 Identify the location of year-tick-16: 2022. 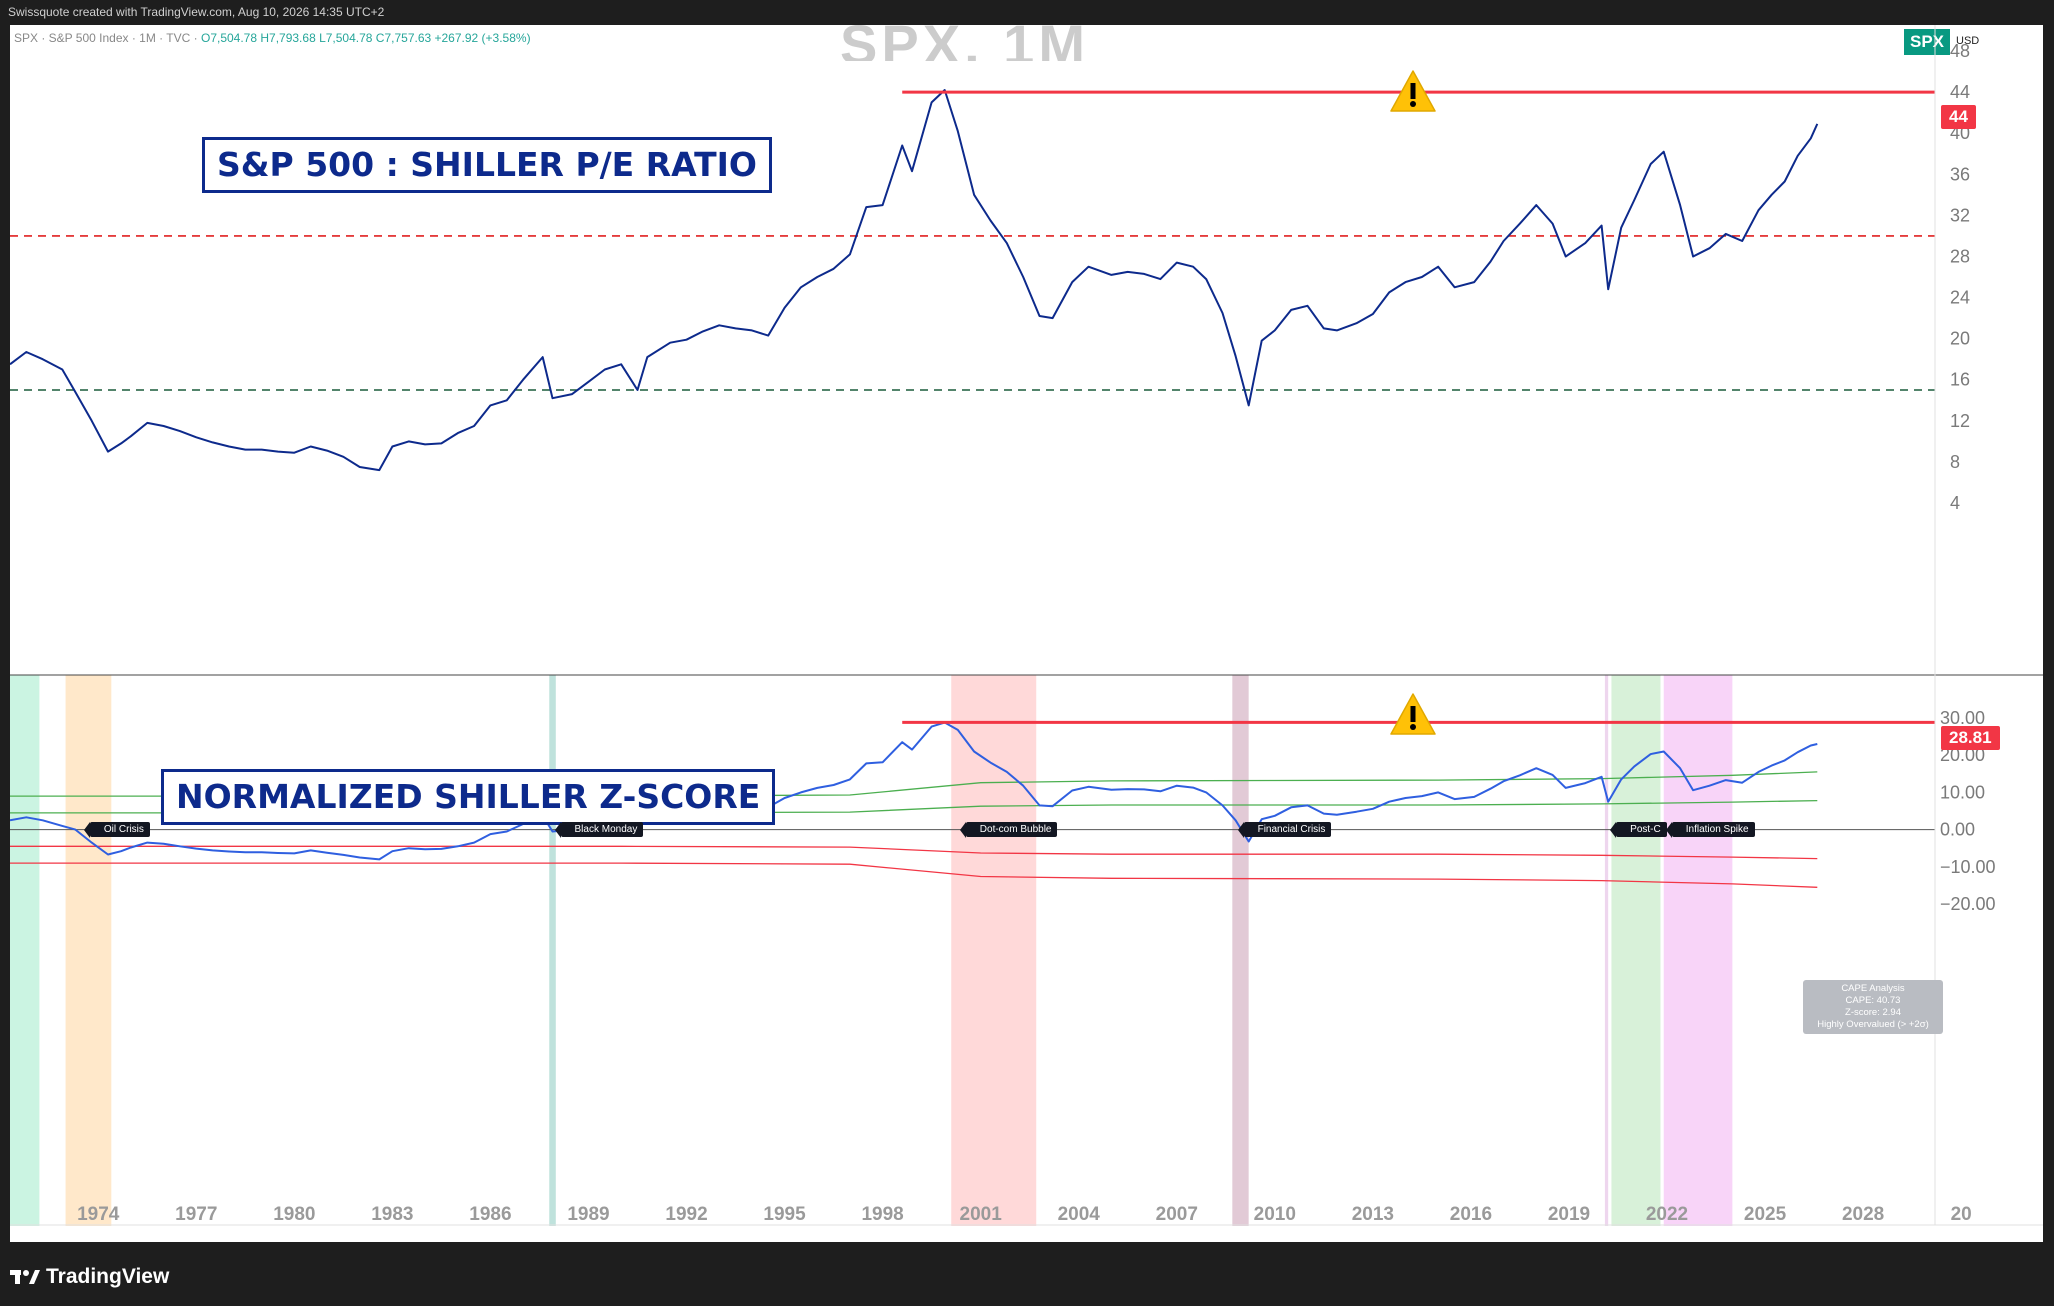
(1667, 1214).